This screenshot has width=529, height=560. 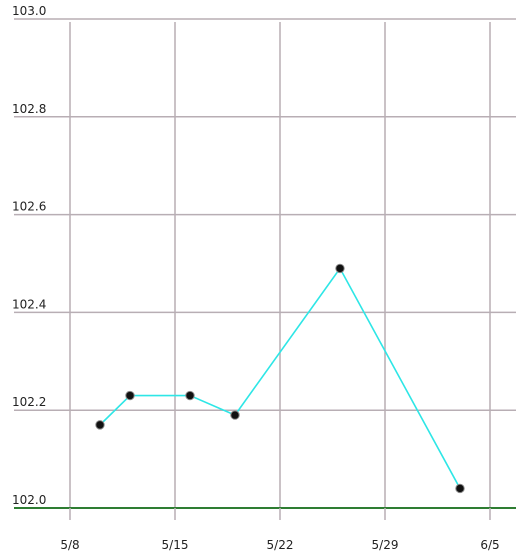 I want to click on x-tick-label: 6/5, so click(x=489, y=545).